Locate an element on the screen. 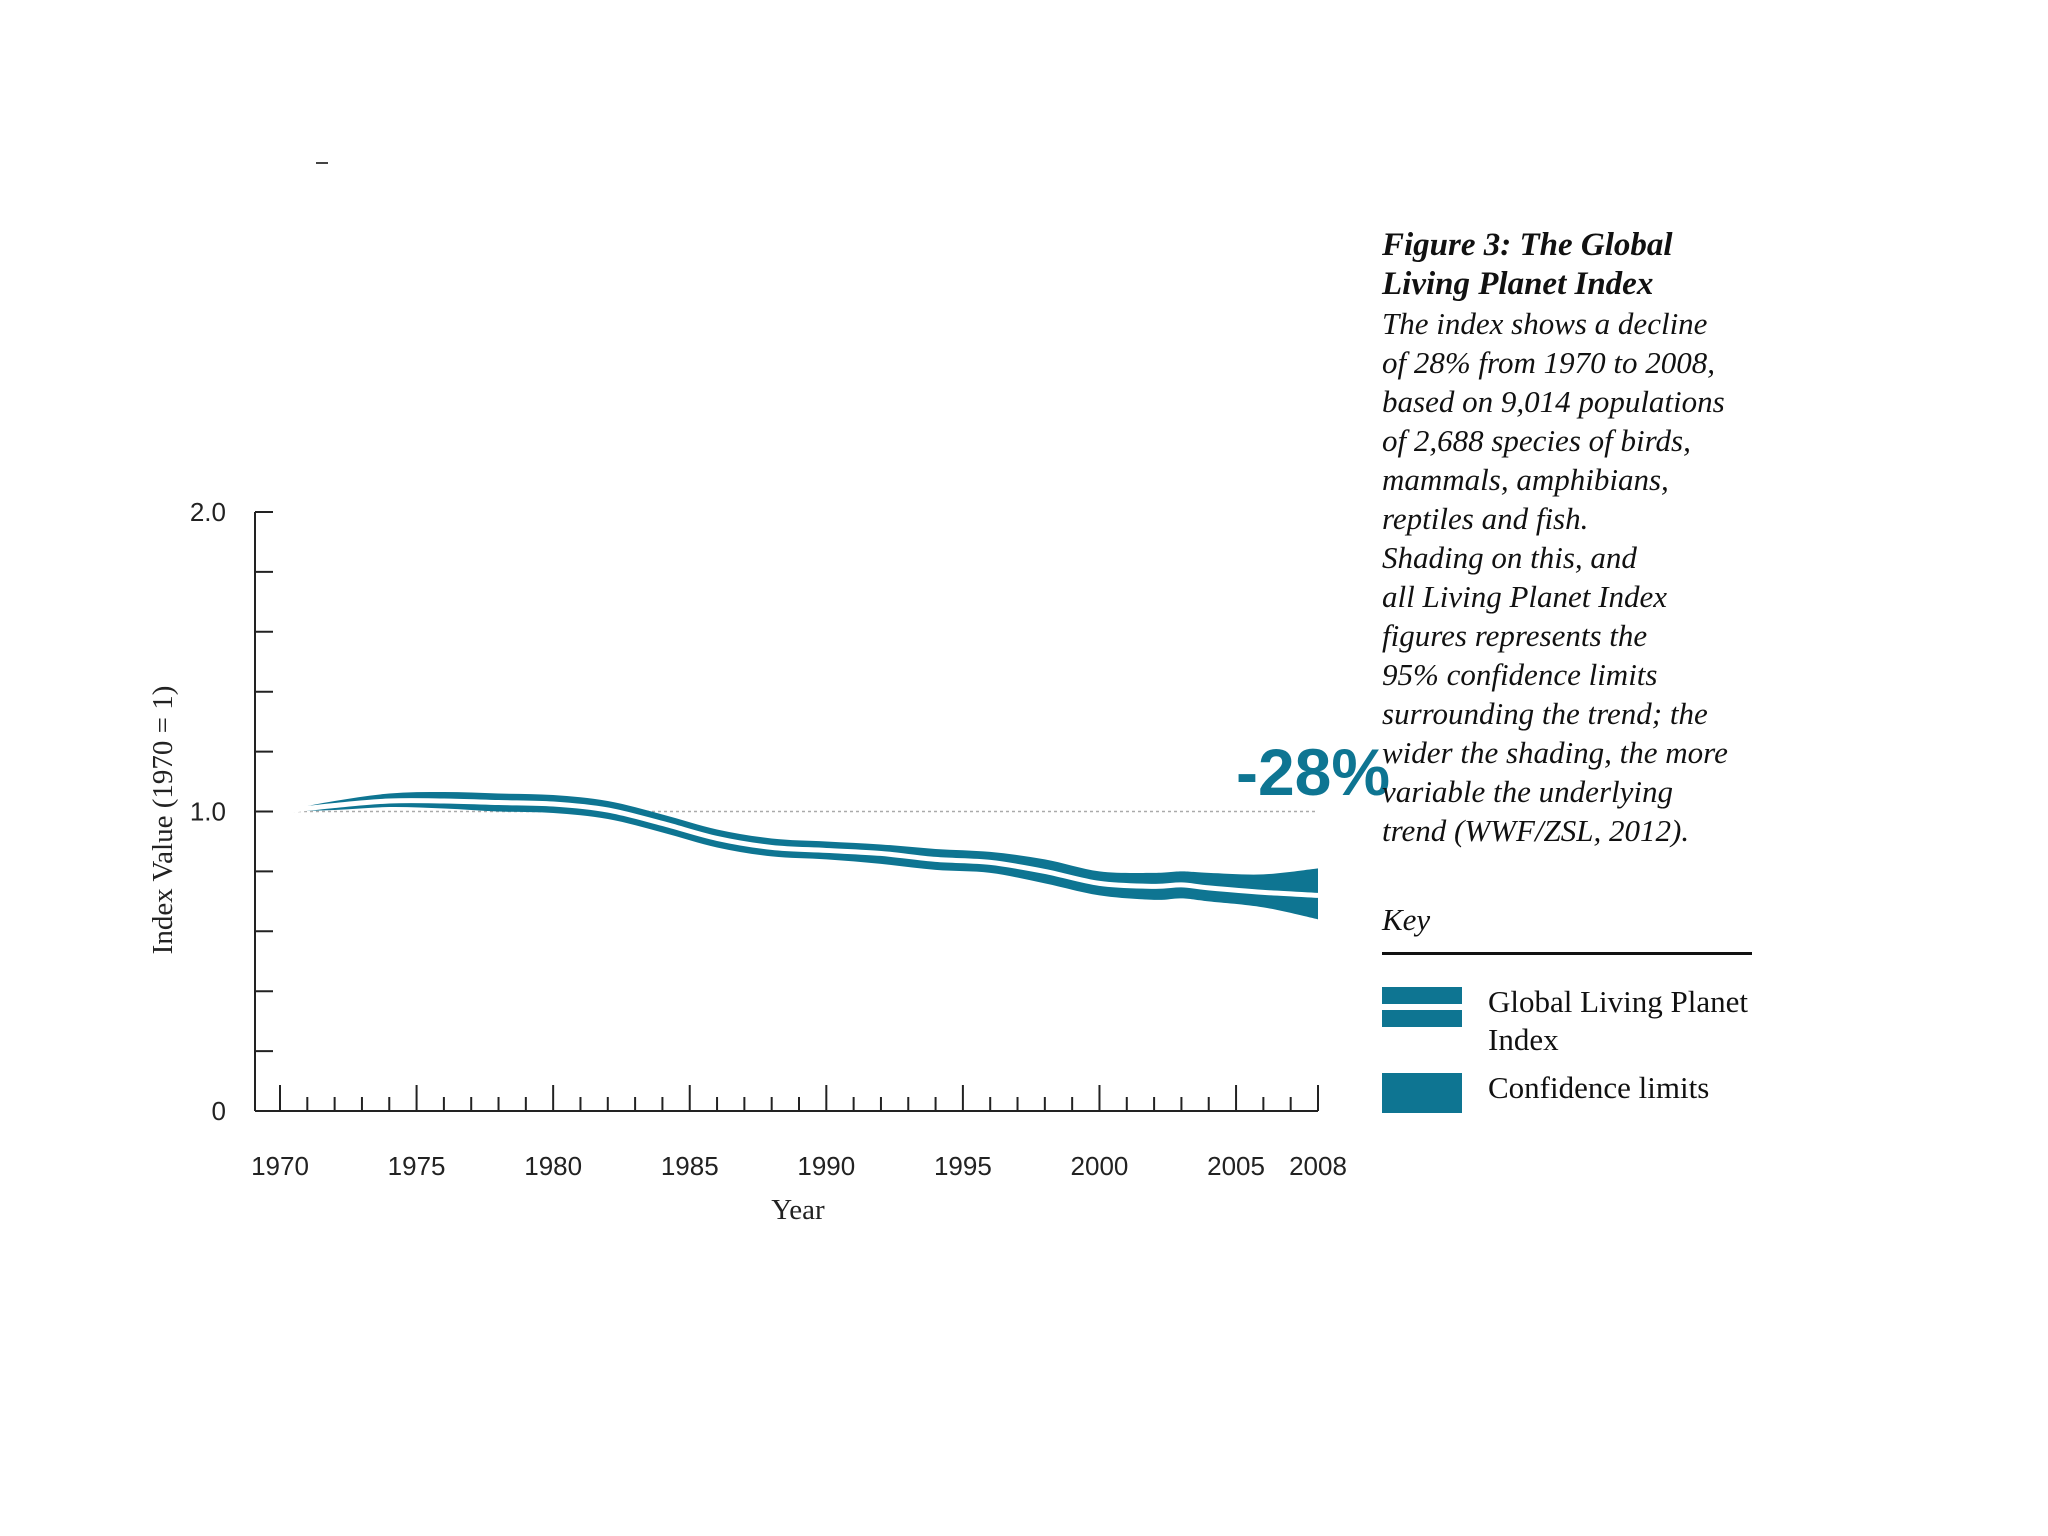  caption-line: based on 9,014 populations is located at coordinates (1553, 401).